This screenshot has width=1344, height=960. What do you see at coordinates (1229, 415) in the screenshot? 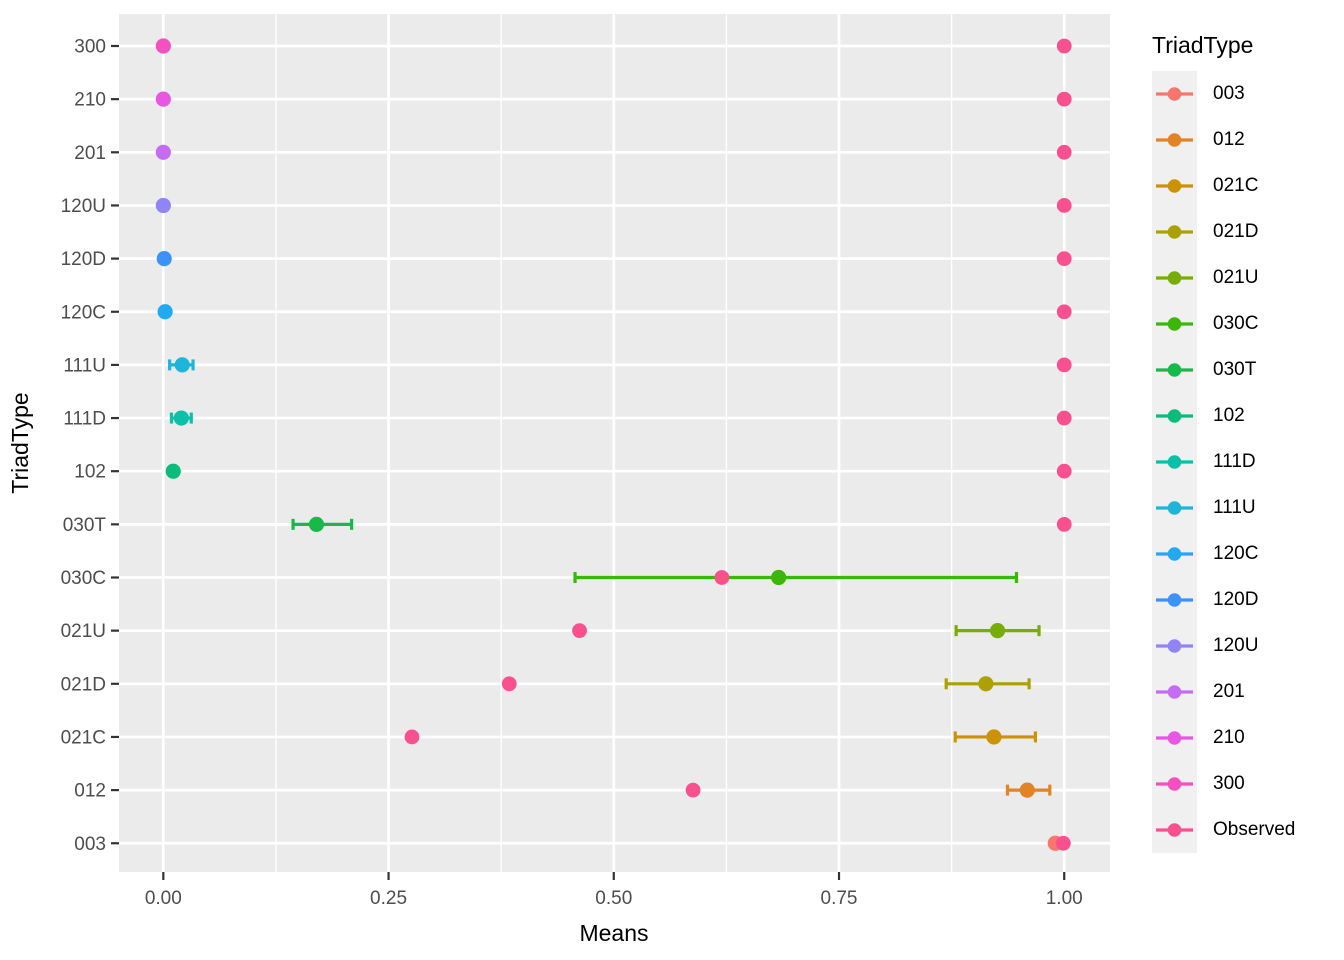
I see `legend-item-label: 102` at bounding box center [1229, 415].